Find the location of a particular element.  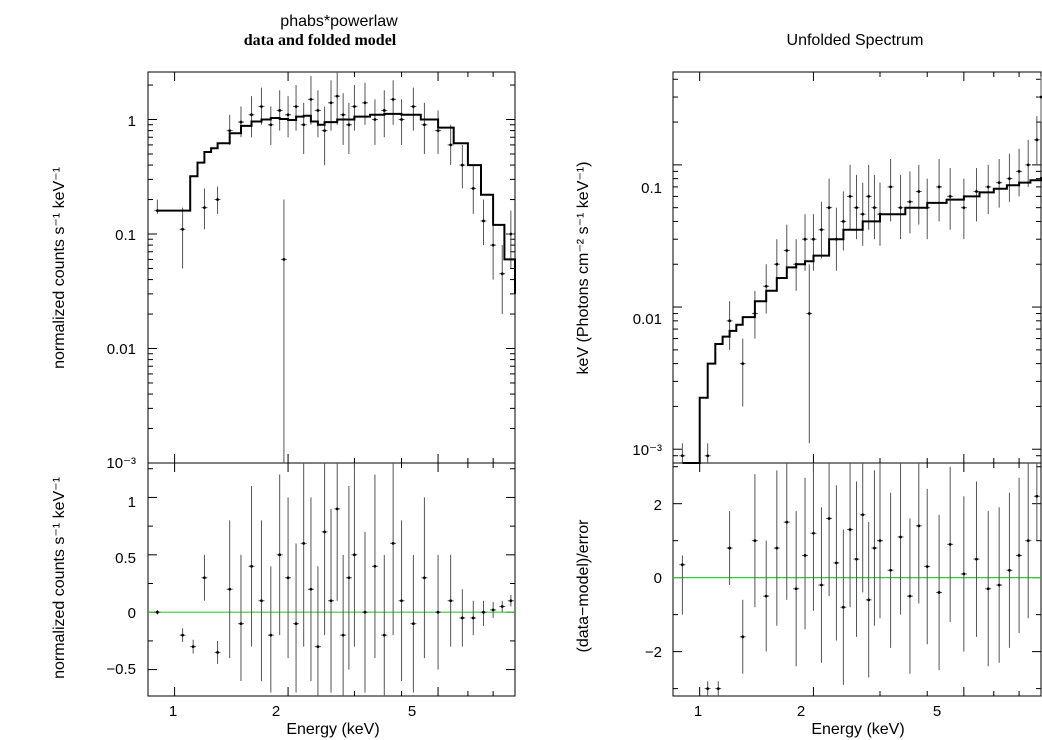

y-tick-label: 0.1 is located at coordinates (651, 188).